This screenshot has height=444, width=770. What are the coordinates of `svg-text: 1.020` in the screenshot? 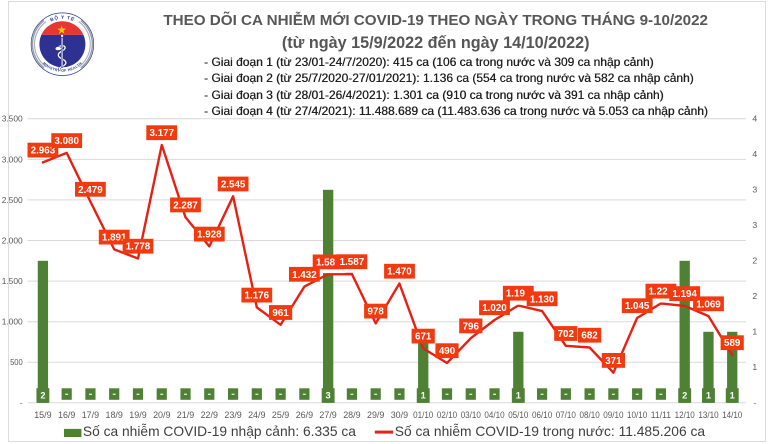 It's located at (494, 308).